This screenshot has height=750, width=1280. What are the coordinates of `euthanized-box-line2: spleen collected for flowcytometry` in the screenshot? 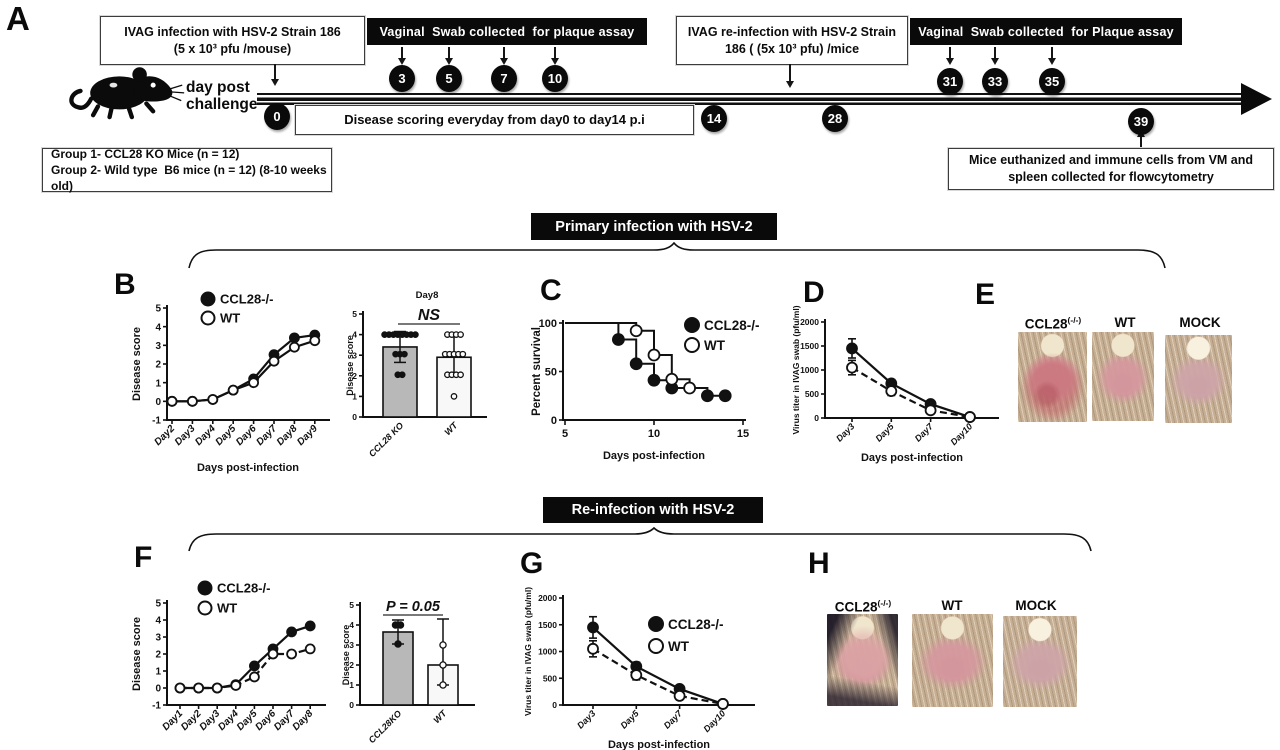 It's located at (1111, 177).